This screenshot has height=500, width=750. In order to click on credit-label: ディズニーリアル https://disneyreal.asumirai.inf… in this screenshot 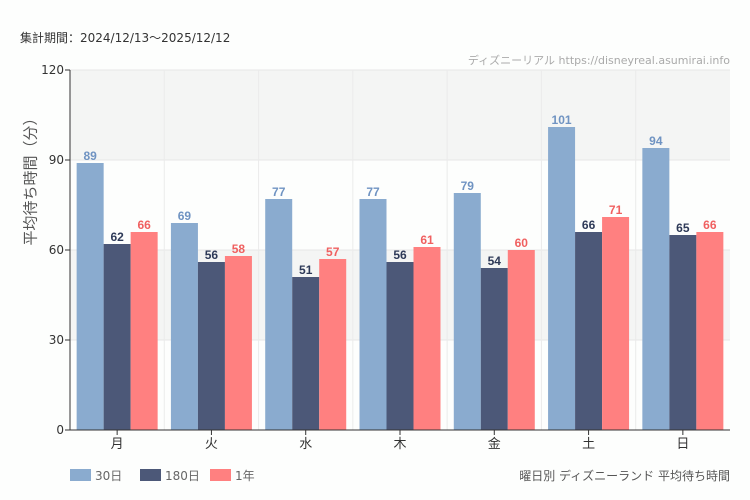, I will do `click(598, 60)`.